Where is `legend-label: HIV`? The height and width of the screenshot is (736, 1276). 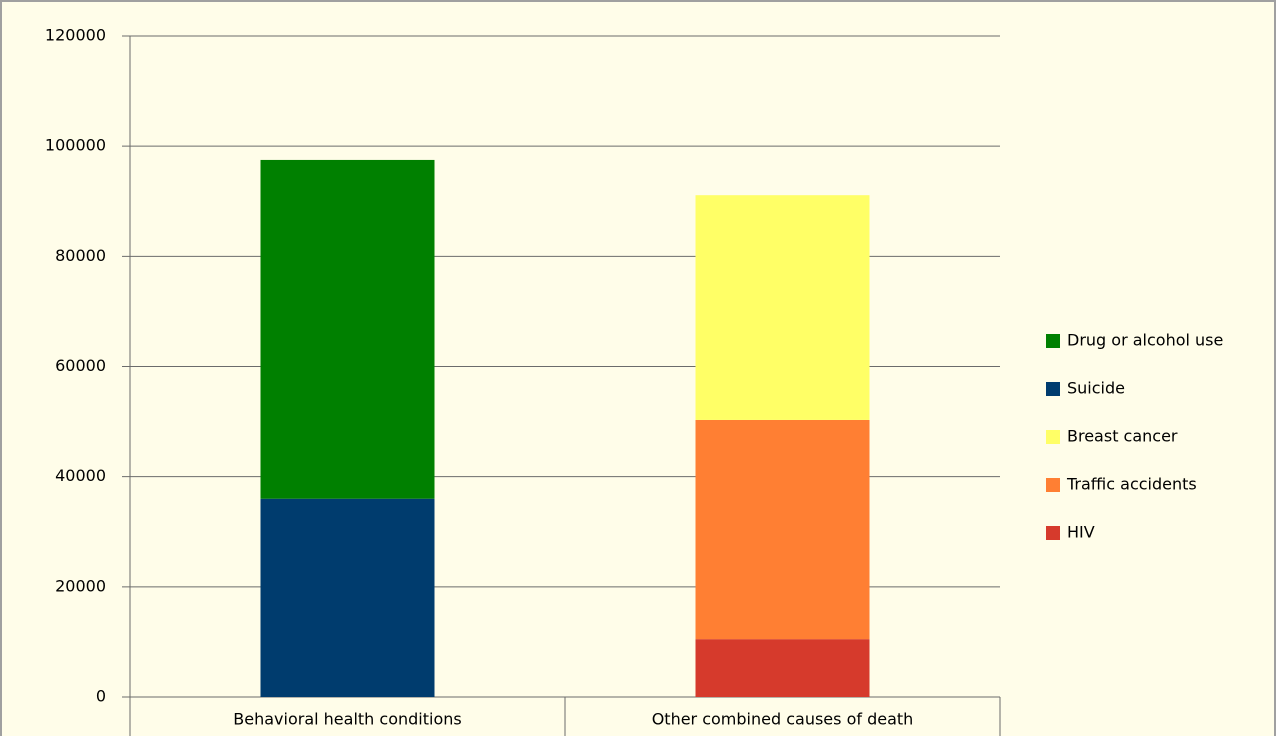
legend-label: HIV is located at coordinates (1081, 532).